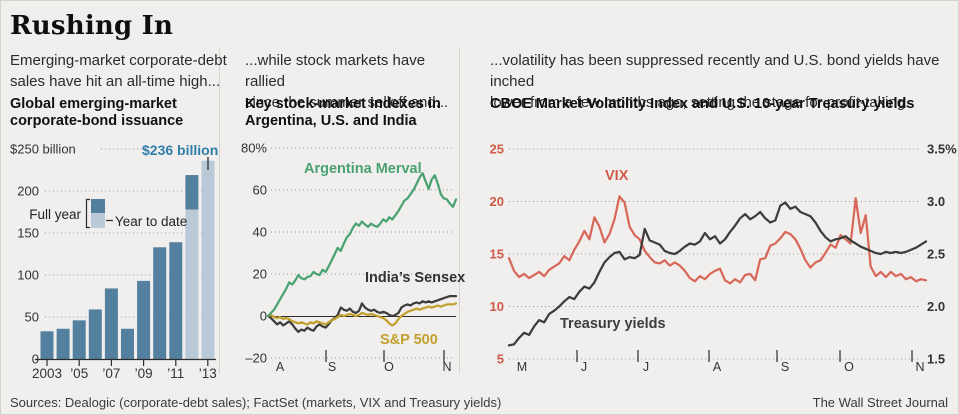 This screenshot has width=959, height=415. I want to click on publication-credit: The Wall Street Journal, so click(880, 402).